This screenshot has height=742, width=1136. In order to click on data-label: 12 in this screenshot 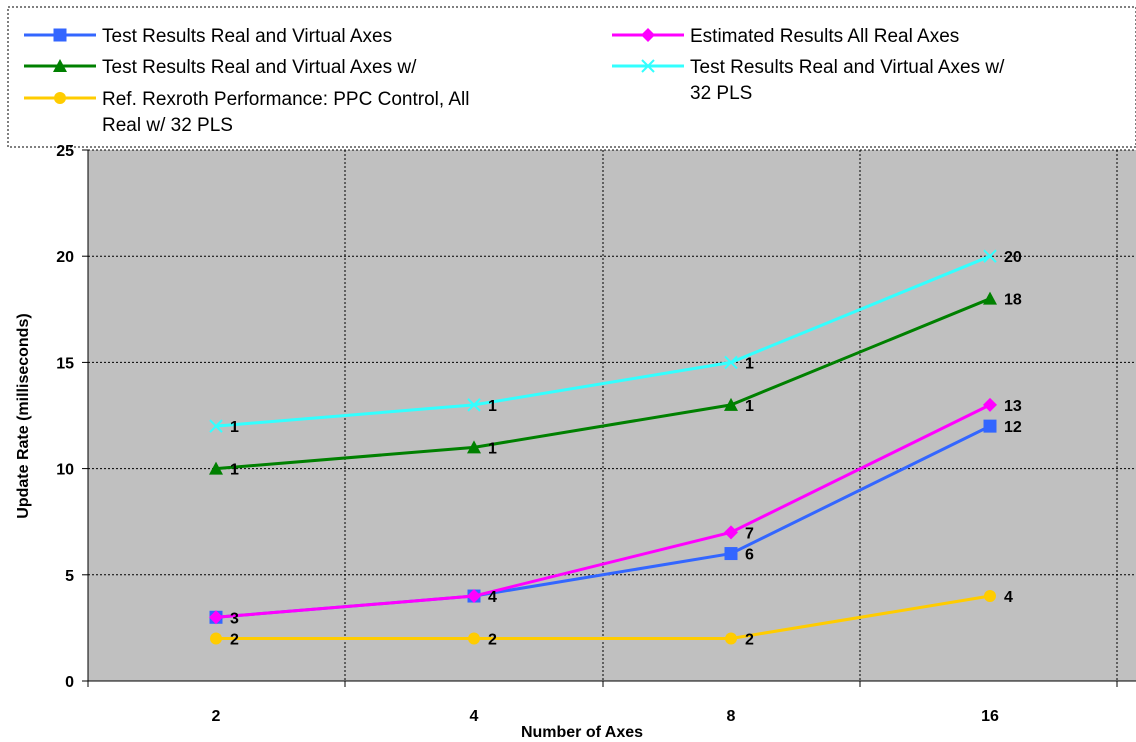, I will do `click(1013, 427)`.